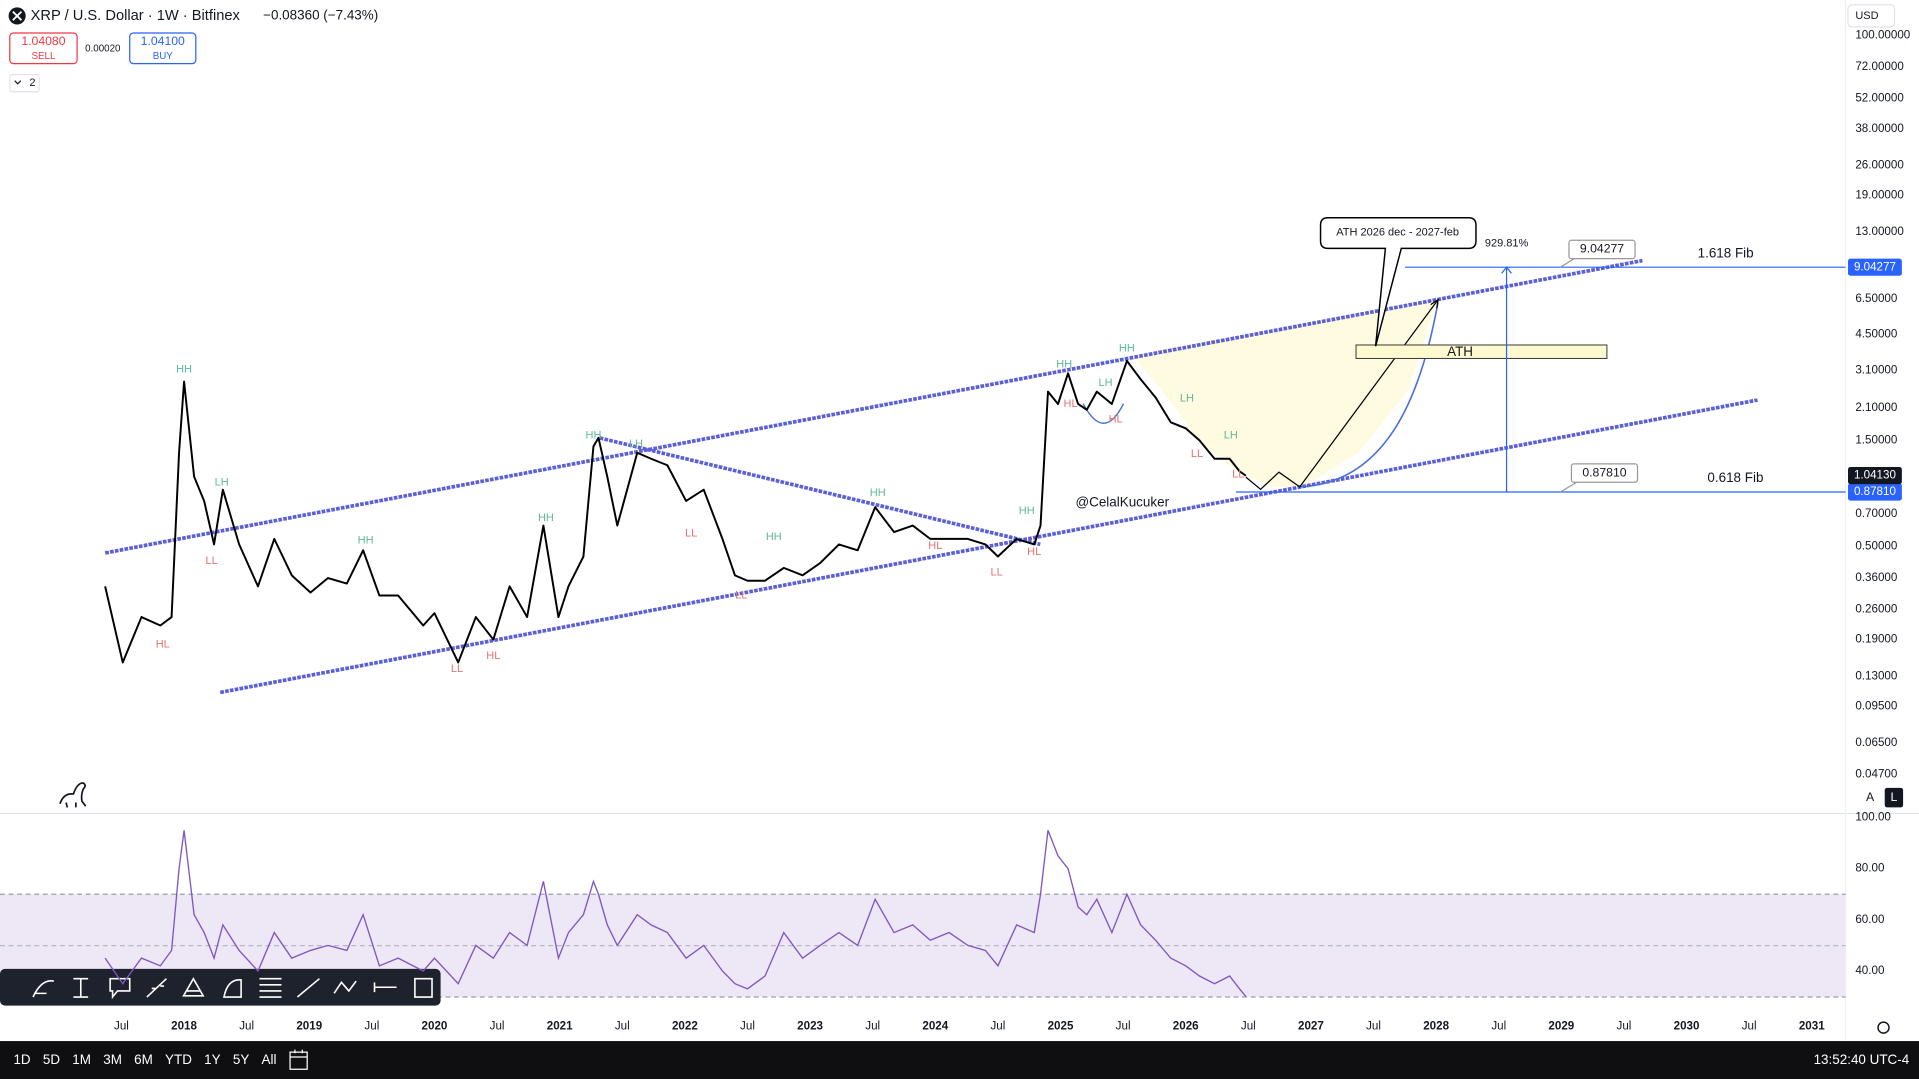 This screenshot has height=1079, width=1919. Describe the element at coordinates (24, 83) in the screenshot. I see `indicator-toggle` at that location.